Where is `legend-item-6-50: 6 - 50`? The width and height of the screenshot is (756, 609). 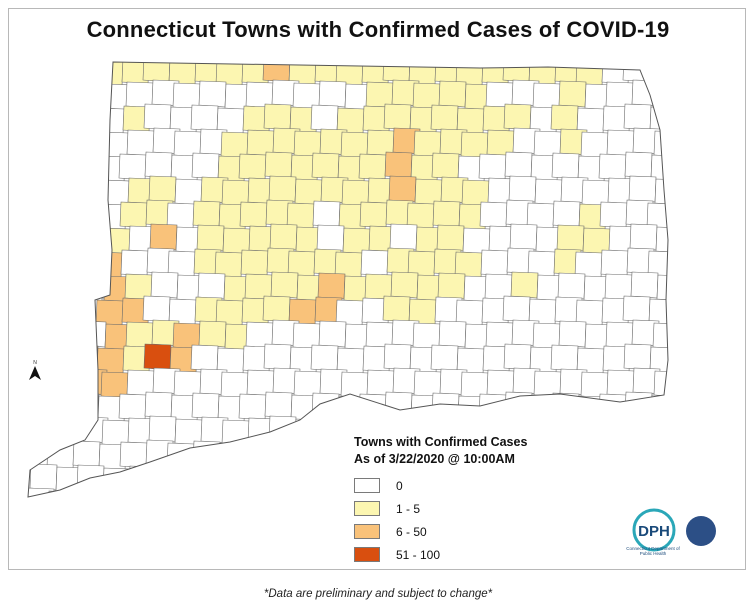
legend-item-6-50: 6 - 50 is located at coordinates (469, 531).